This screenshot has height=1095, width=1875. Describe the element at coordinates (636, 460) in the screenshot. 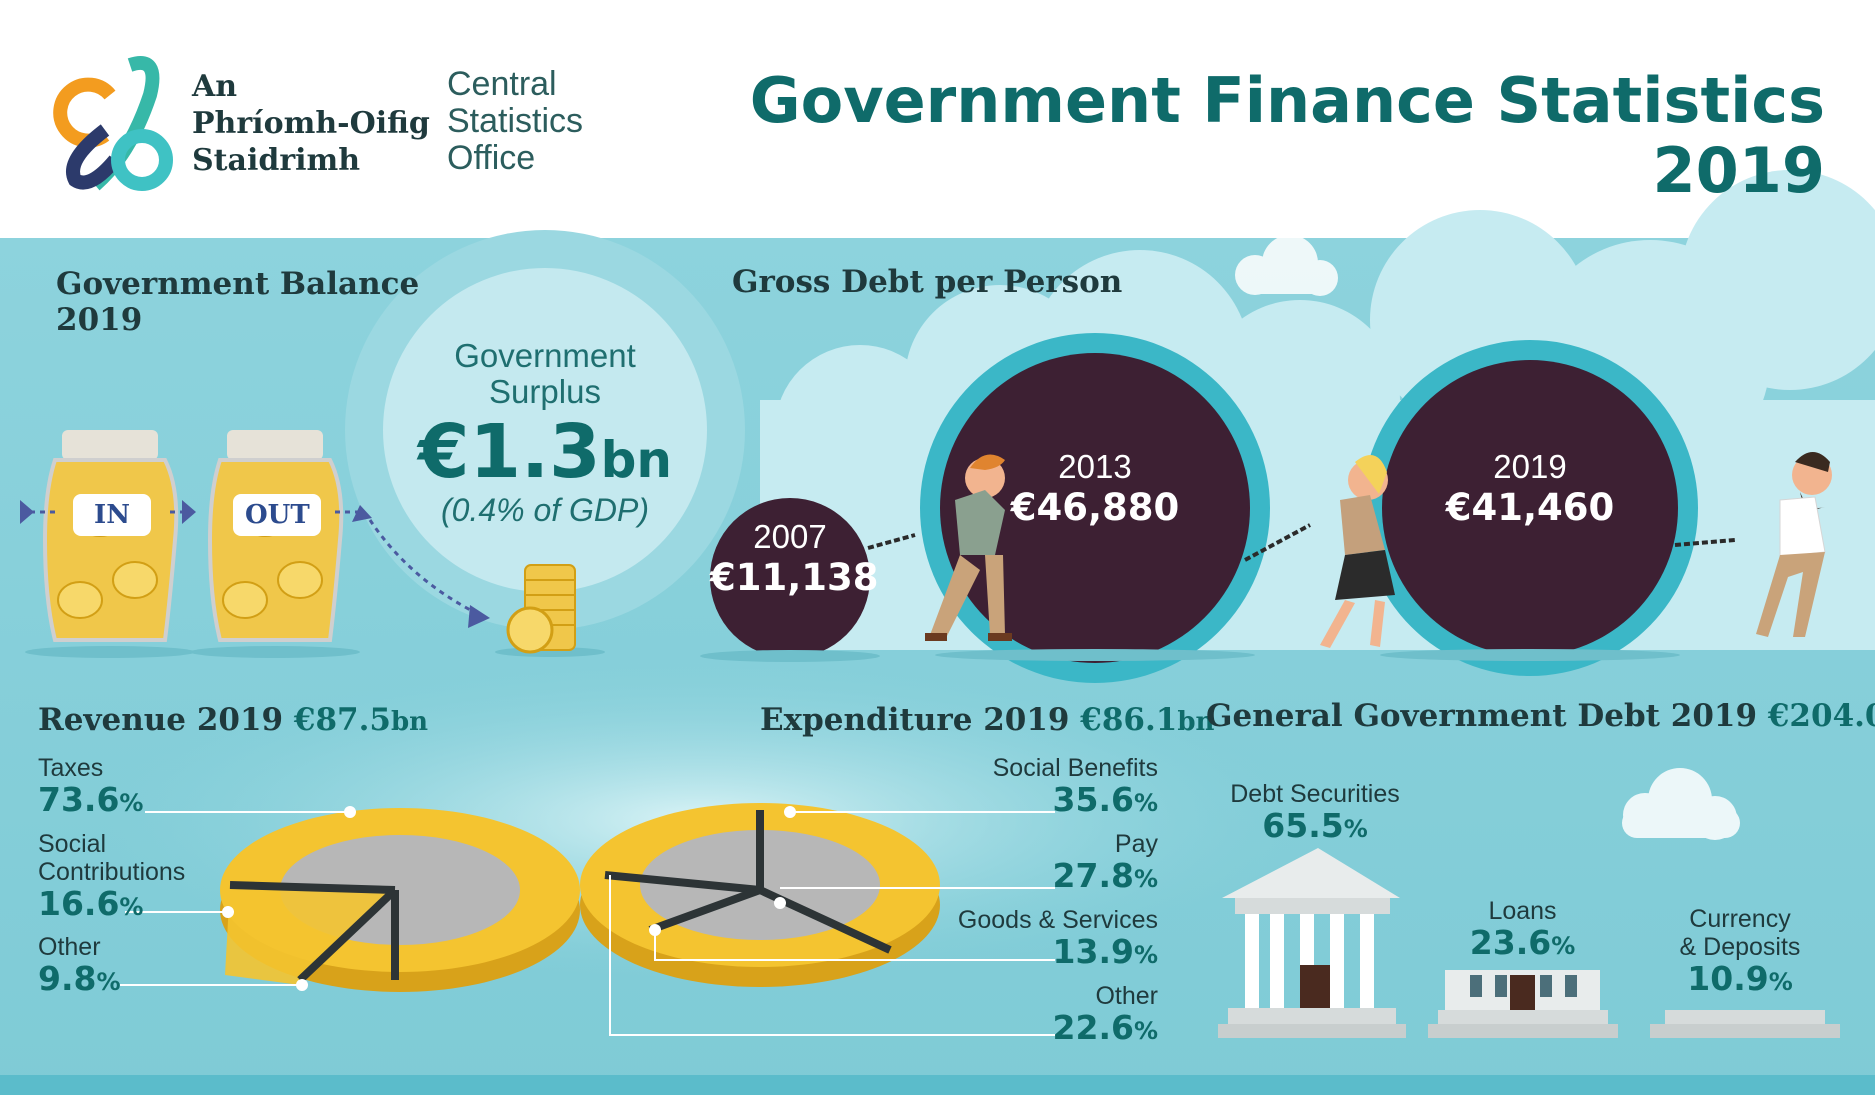

I see `surplus-unit: bn` at that location.